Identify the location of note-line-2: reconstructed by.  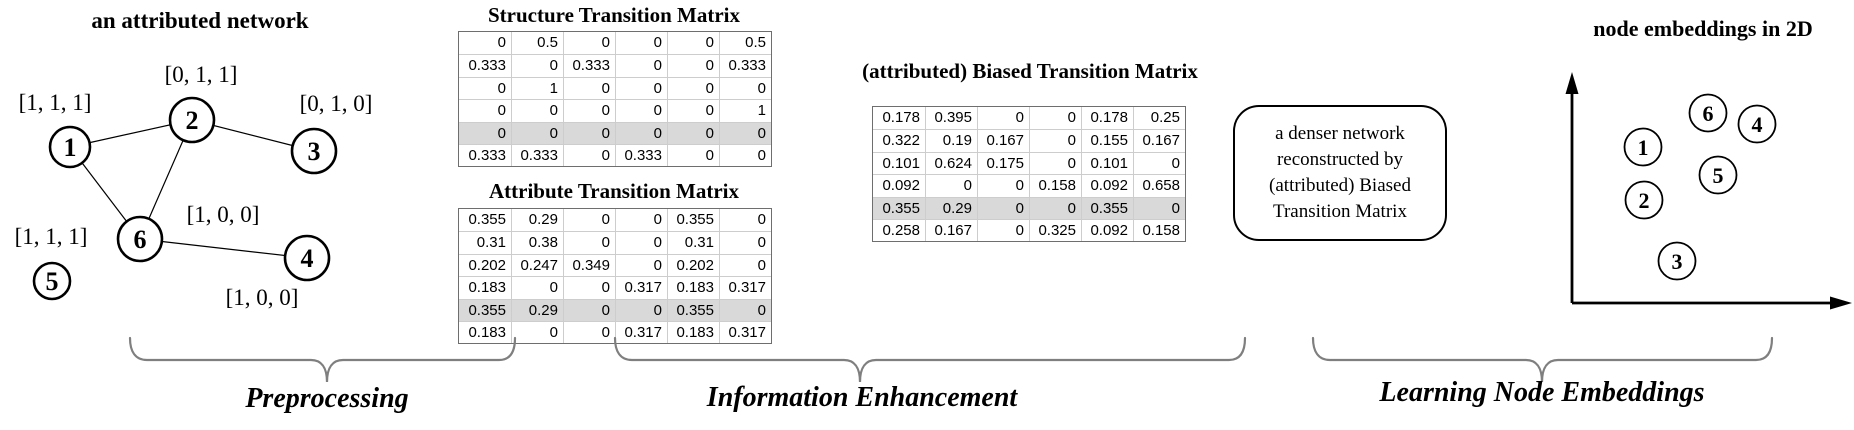
(1340, 159).